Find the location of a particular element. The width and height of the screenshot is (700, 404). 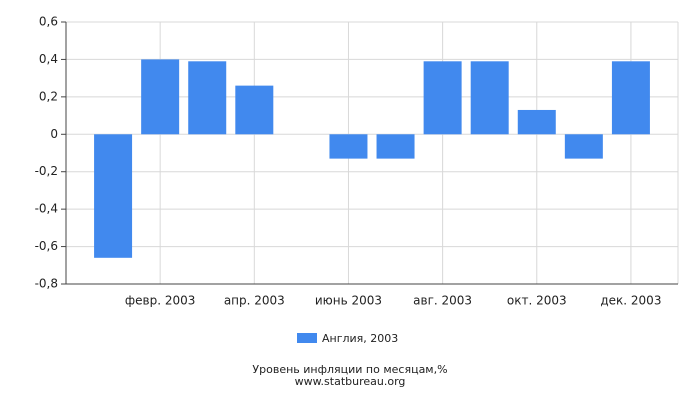

legend-swatch is located at coordinates (307, 338).